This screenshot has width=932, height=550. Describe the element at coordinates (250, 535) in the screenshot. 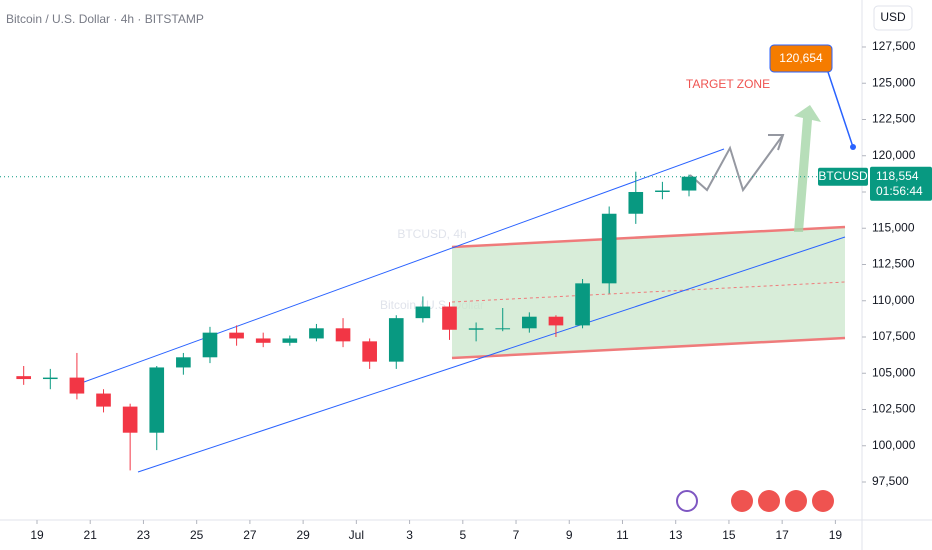

I see `x-tick-label: 27` at that location.